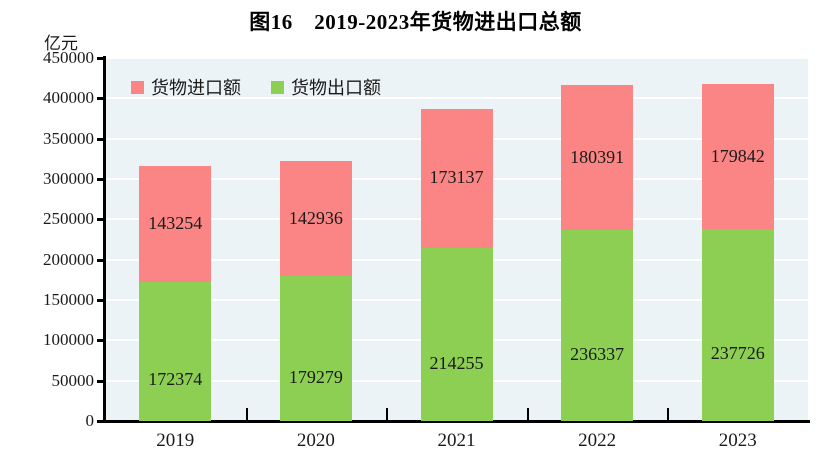 This screenshot has width=831, height=467. Describe the element at coordinates (737, 440) in the screenshot. I see `x-axis-tick-label-2023: 2023` at that location.